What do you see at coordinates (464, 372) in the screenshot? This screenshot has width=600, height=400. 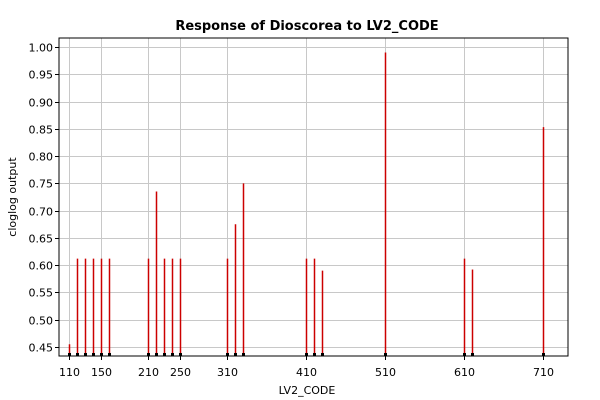 I see `x-tick-label: 610` at bounding box center [464, 372].